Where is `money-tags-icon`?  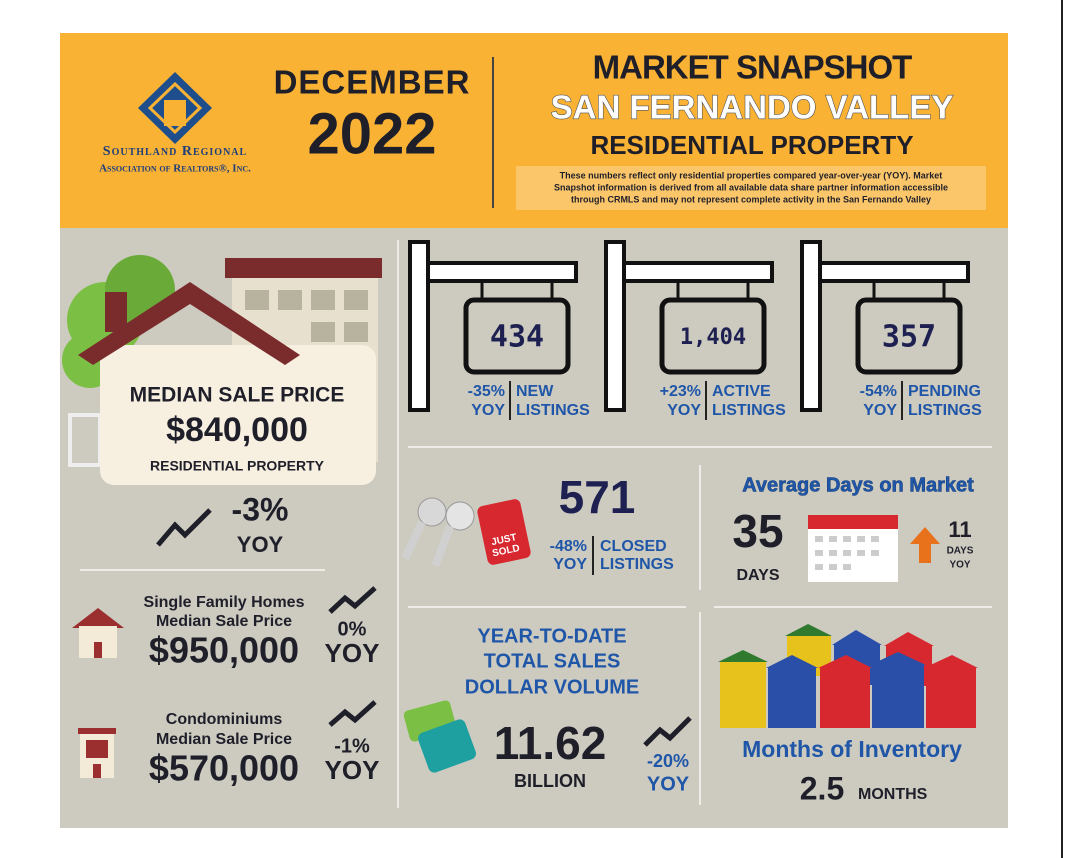 money-tags-icon is located at coordinates (439, 736).